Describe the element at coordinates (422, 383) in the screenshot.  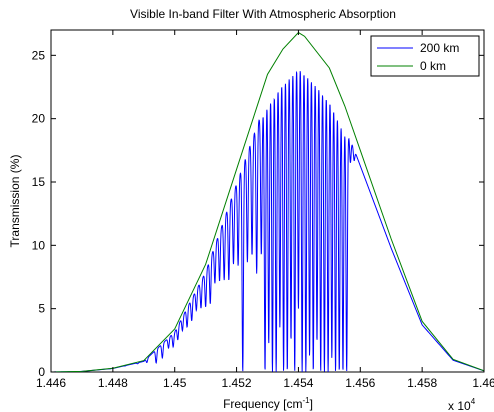
I see `x-tick-label: 1.458` at that location.